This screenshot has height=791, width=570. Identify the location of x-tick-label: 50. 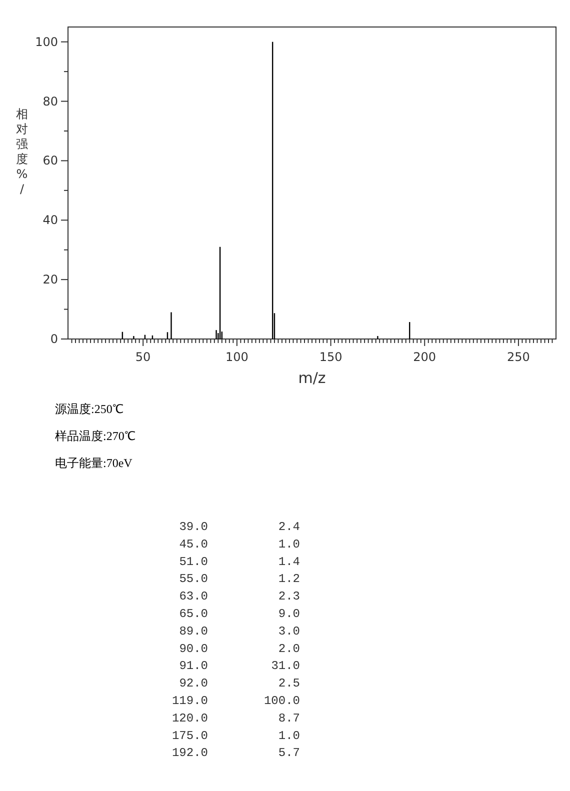
(143, 357).